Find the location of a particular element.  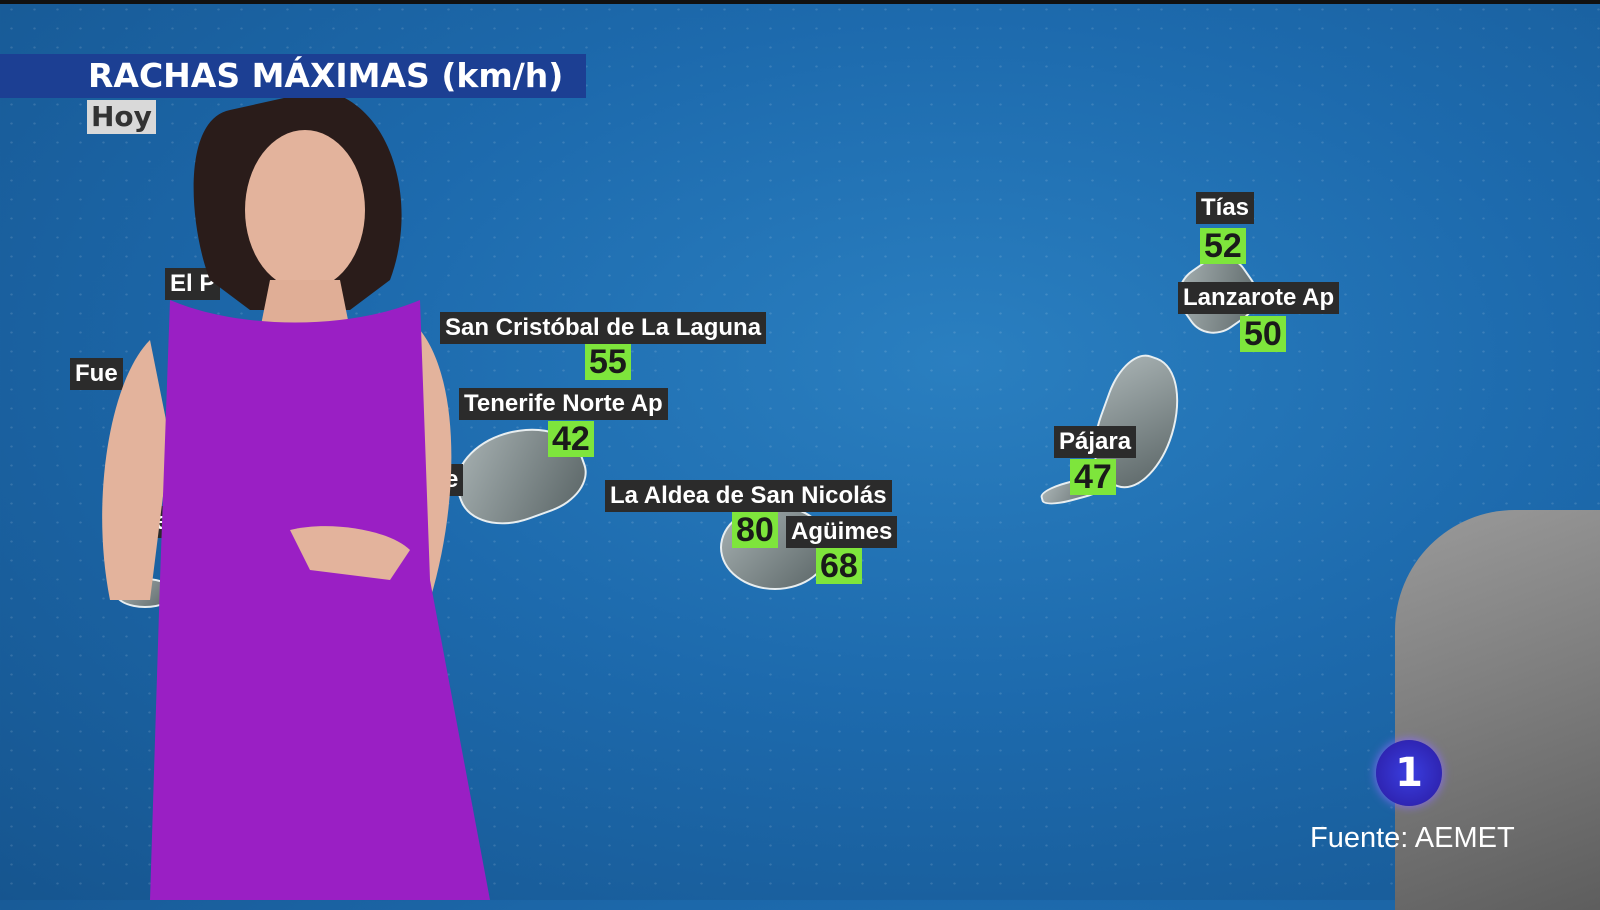

station-label-aguimes: Agüimes is located at coordinates (842, 532).